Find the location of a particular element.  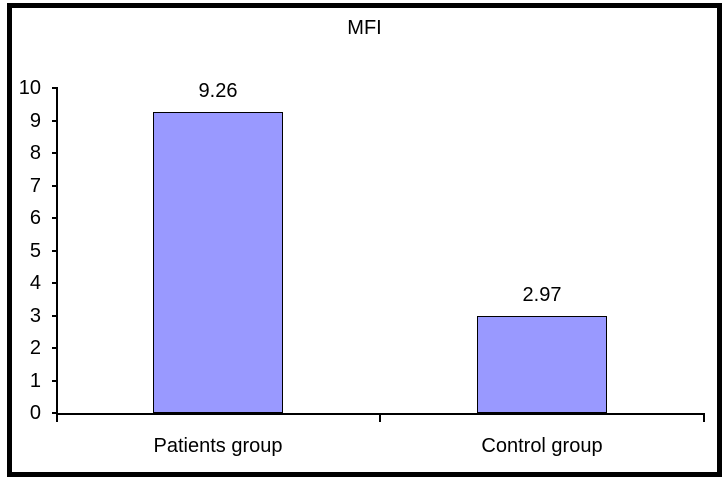

y-axis-line is located at coordinates (57, 255).